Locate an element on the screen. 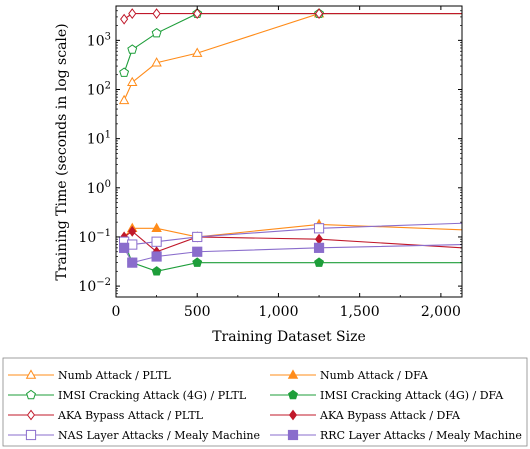 The width and height of the screenshot is (530, 449). y-tick-label: 10¹ is located at coordinates (99, 139).